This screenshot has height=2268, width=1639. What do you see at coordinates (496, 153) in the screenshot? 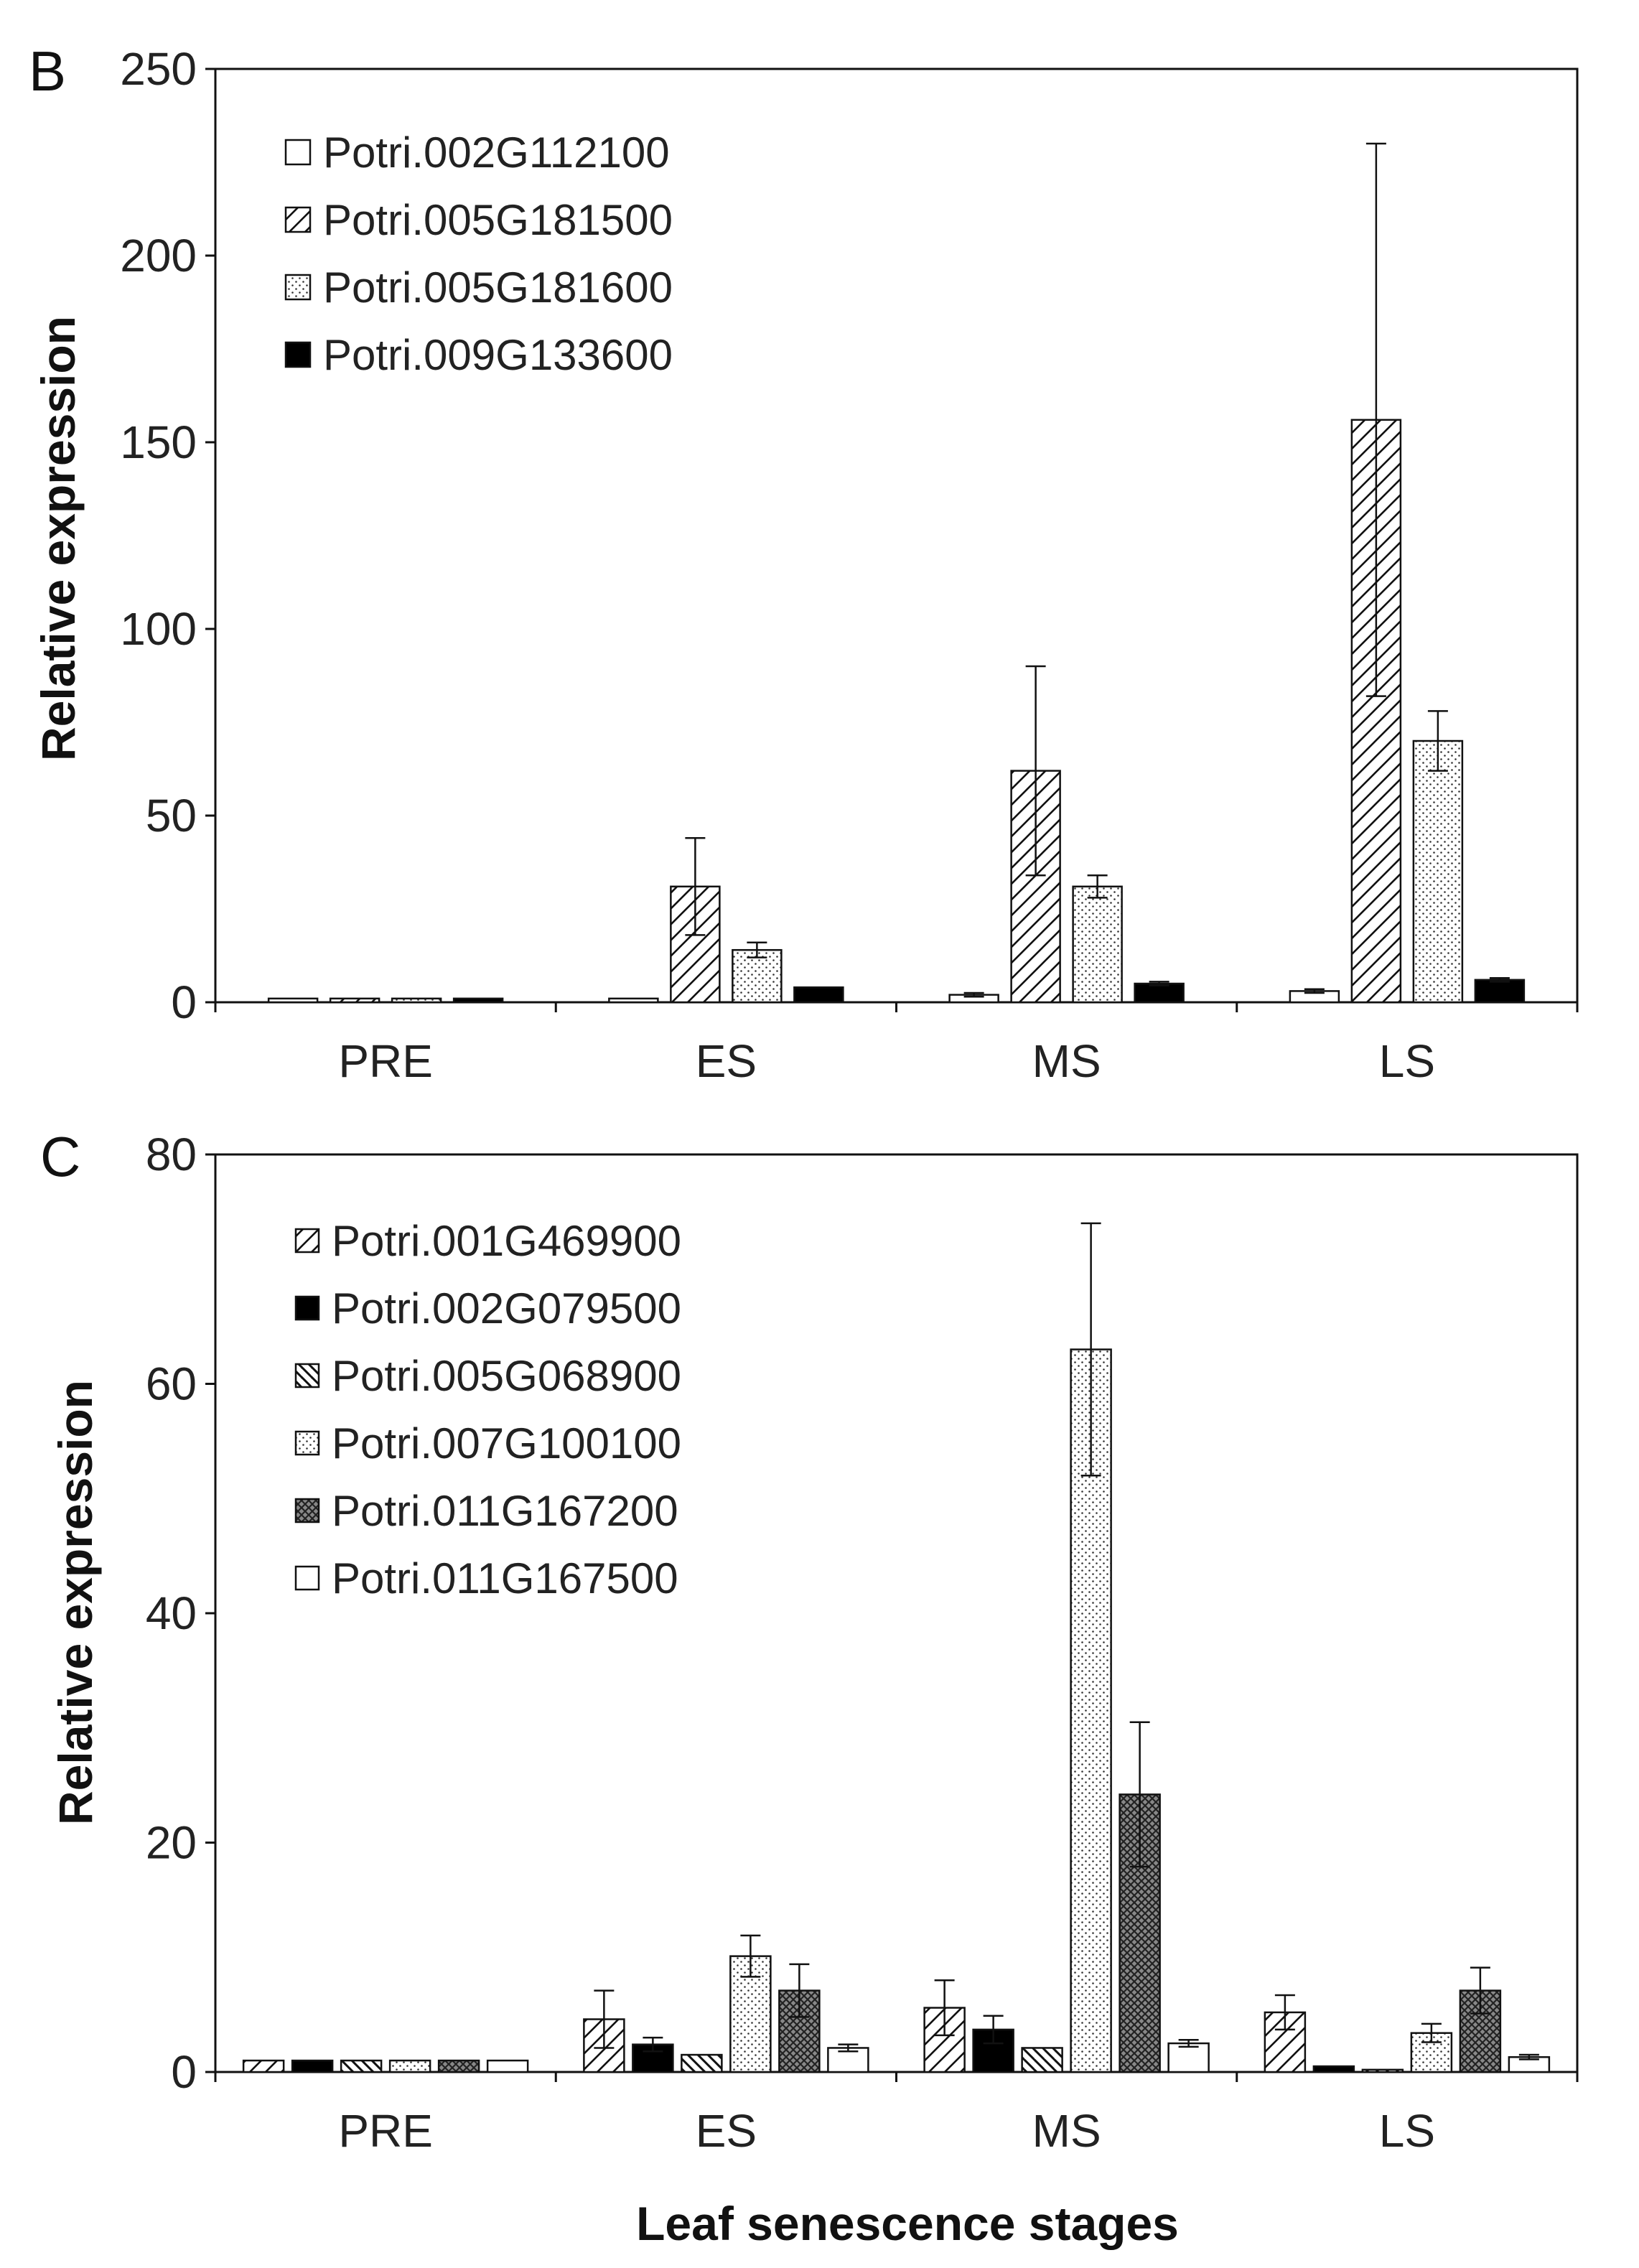
I see `legend-label: Potri.002G112100` at bounding box center [496, 153].